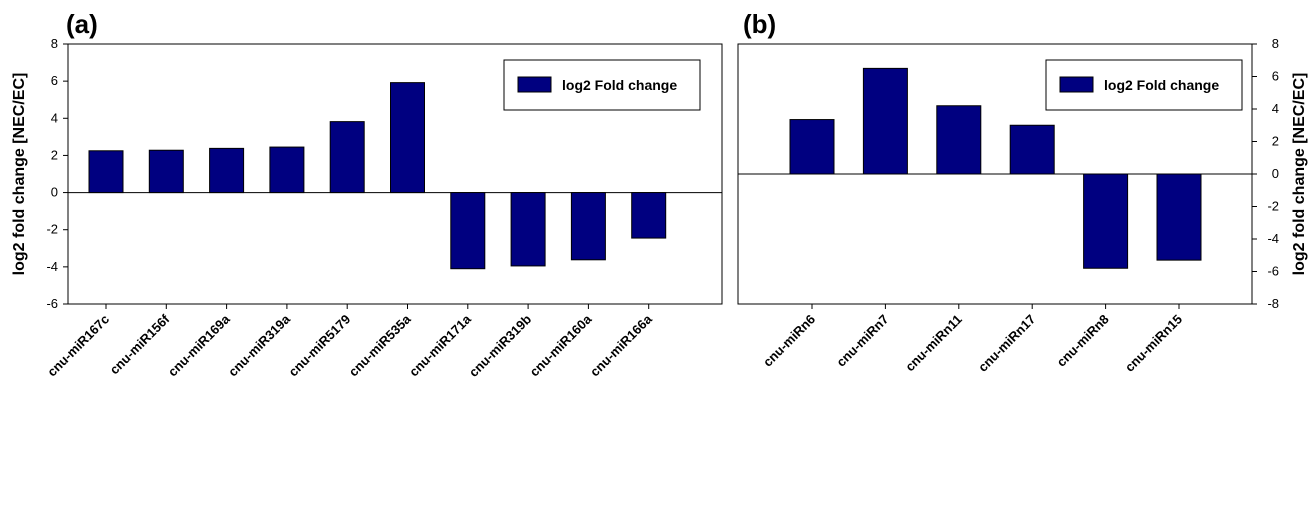 The image size is (1316, 516). What do you see at coordinates (621, 345) in the screenshot?
I see `x-tick-label: cnu-miR166a` at bounding box center [621, 345].